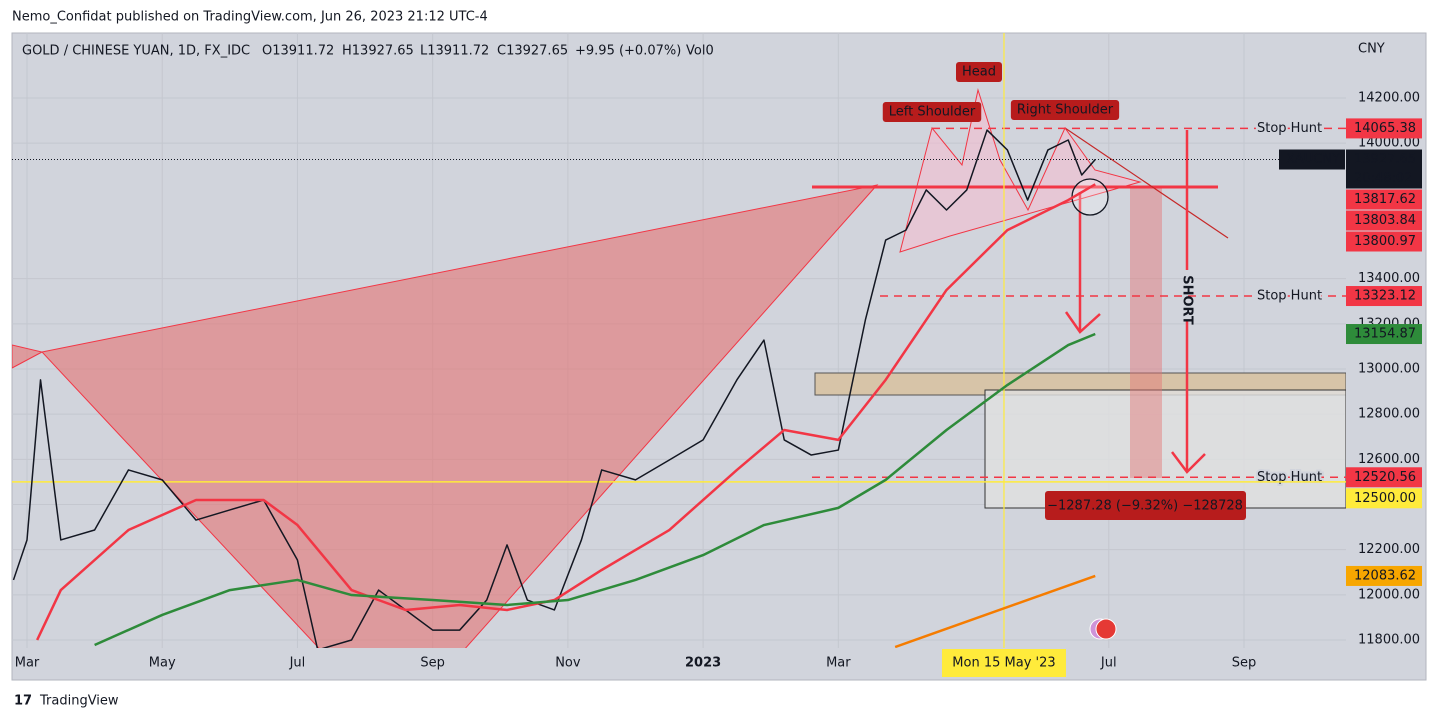 The height and width of the screenshot is (723, 1439). I want to click on measure-box, so click(1145, 505).